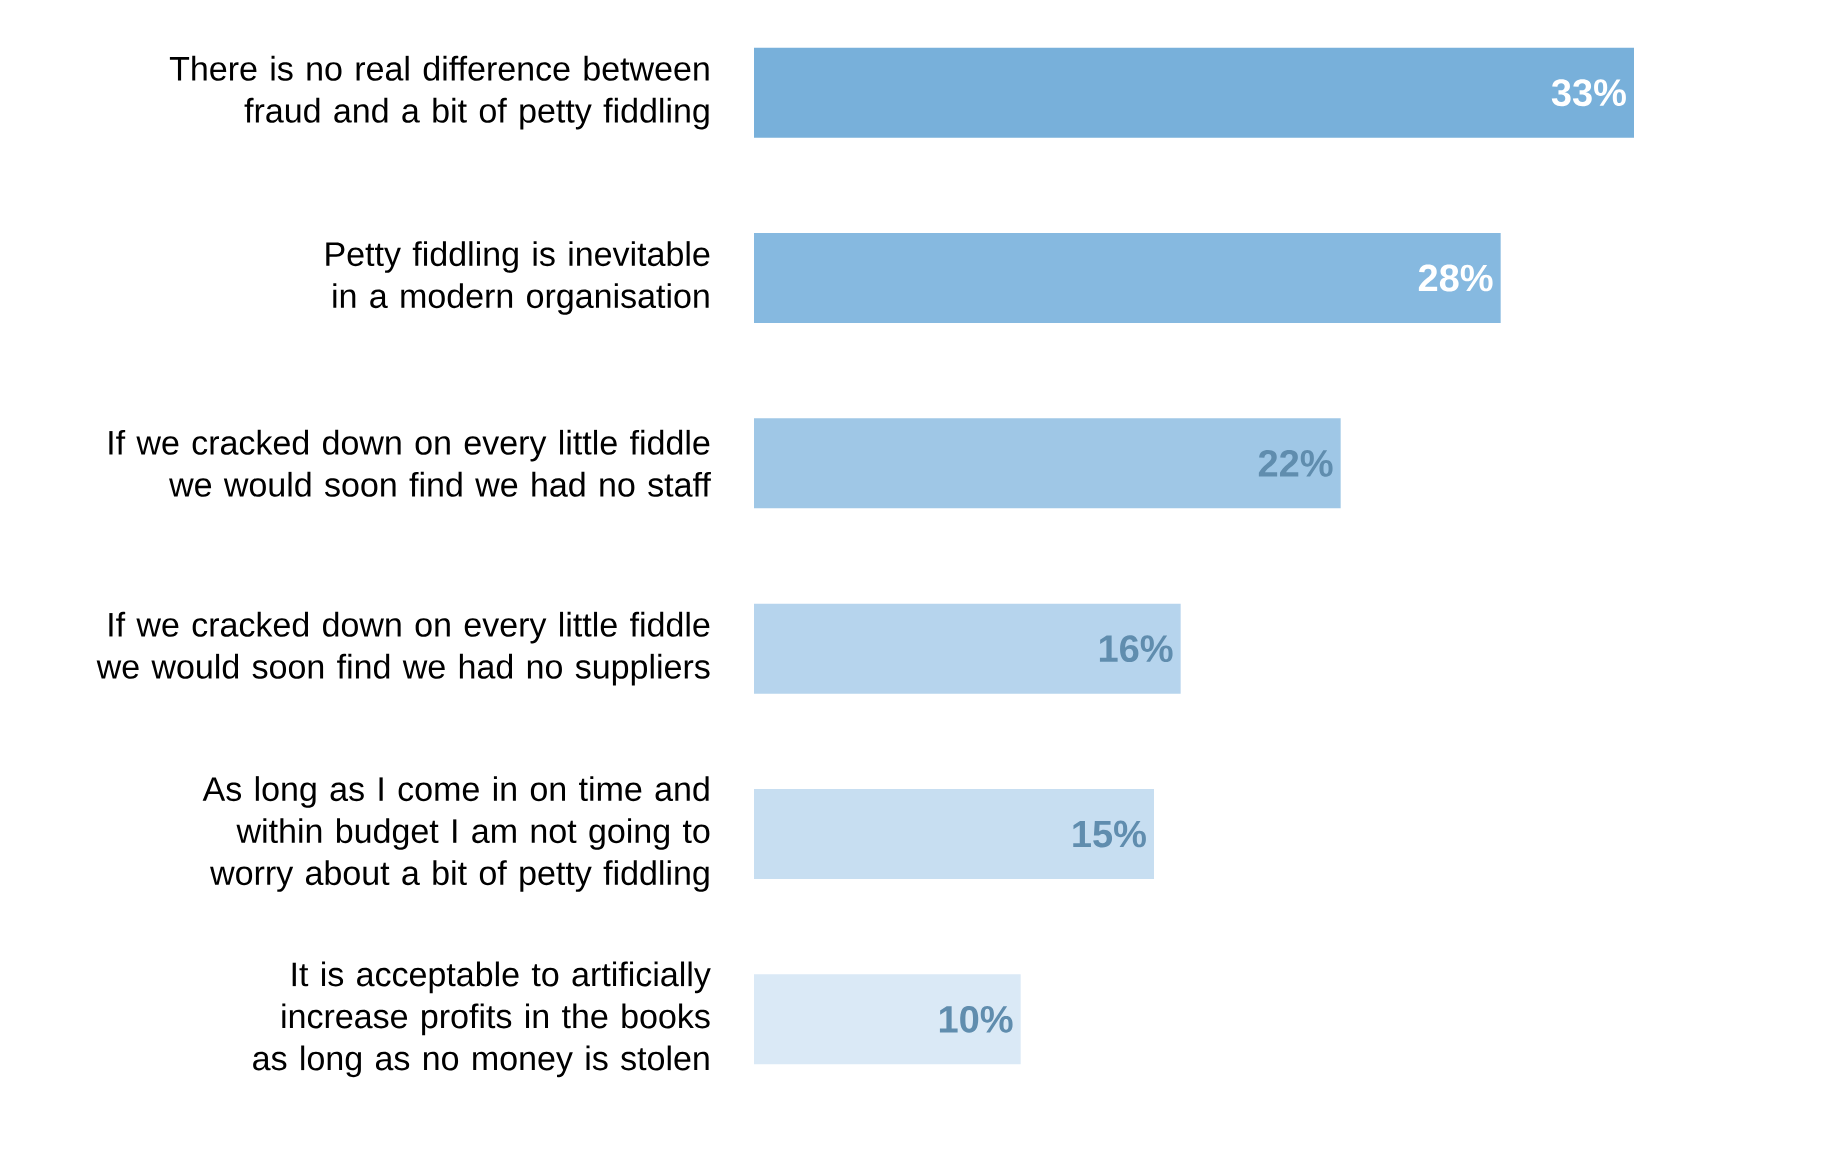 The width and height of the screenshot is (1828, 1154). What do you see at coordinates (976, 1019) in the screenshot?
I see `data-label: 10%` at bounding box center [976, 1019].